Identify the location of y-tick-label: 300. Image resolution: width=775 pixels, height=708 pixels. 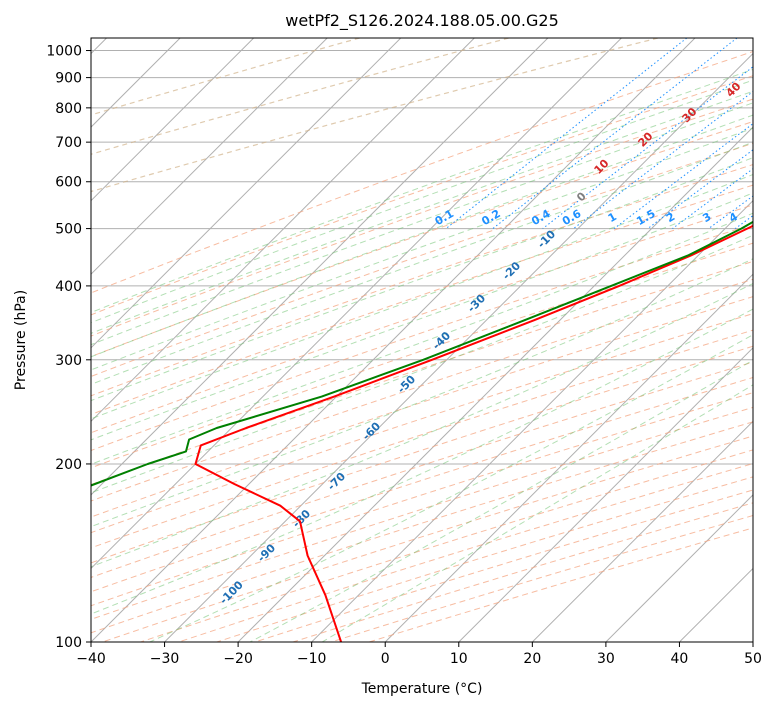
(68, 361).